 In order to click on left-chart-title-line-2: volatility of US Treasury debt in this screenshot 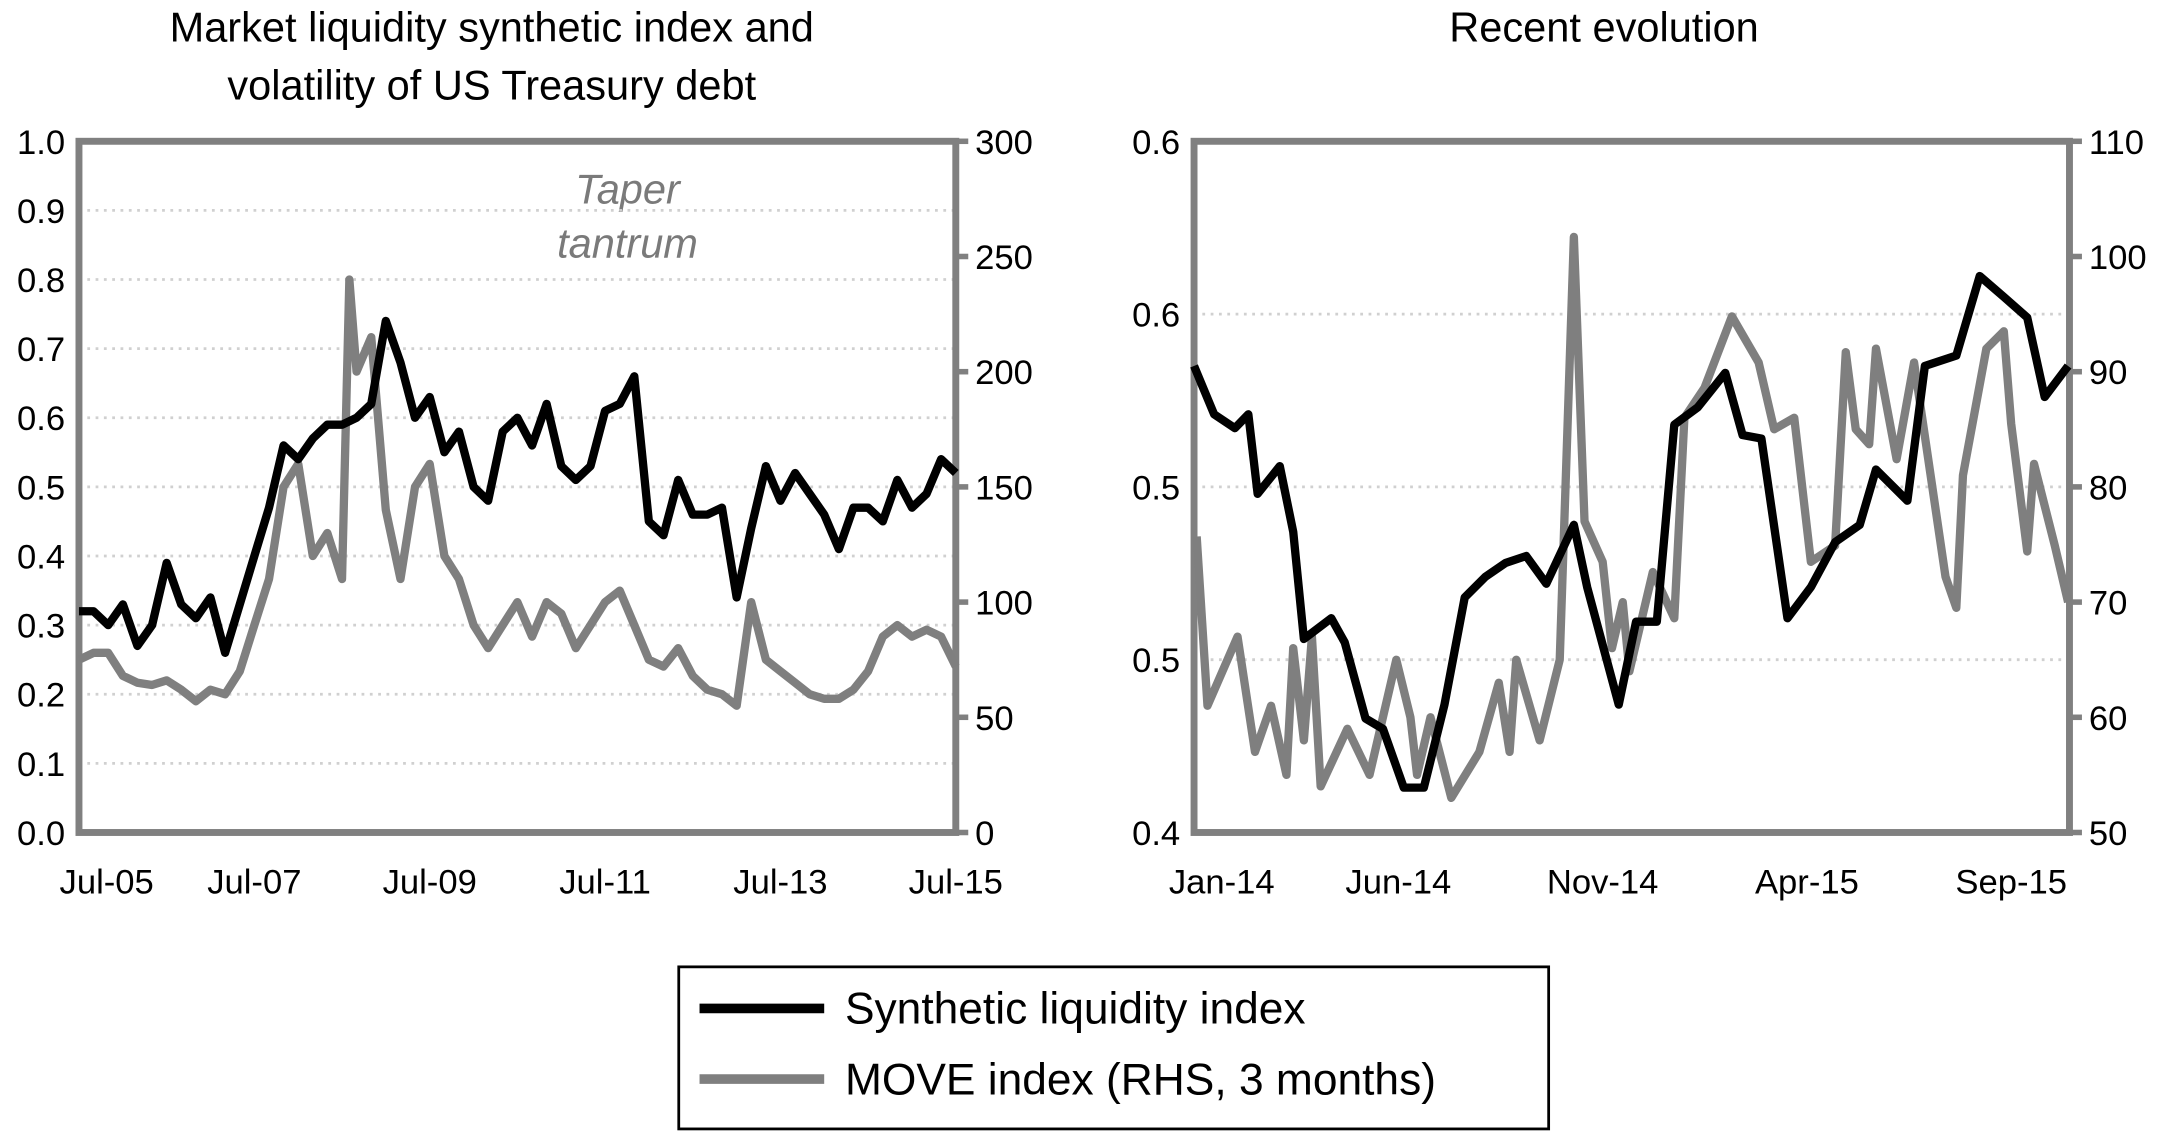, I will do `click(491, 85)`.